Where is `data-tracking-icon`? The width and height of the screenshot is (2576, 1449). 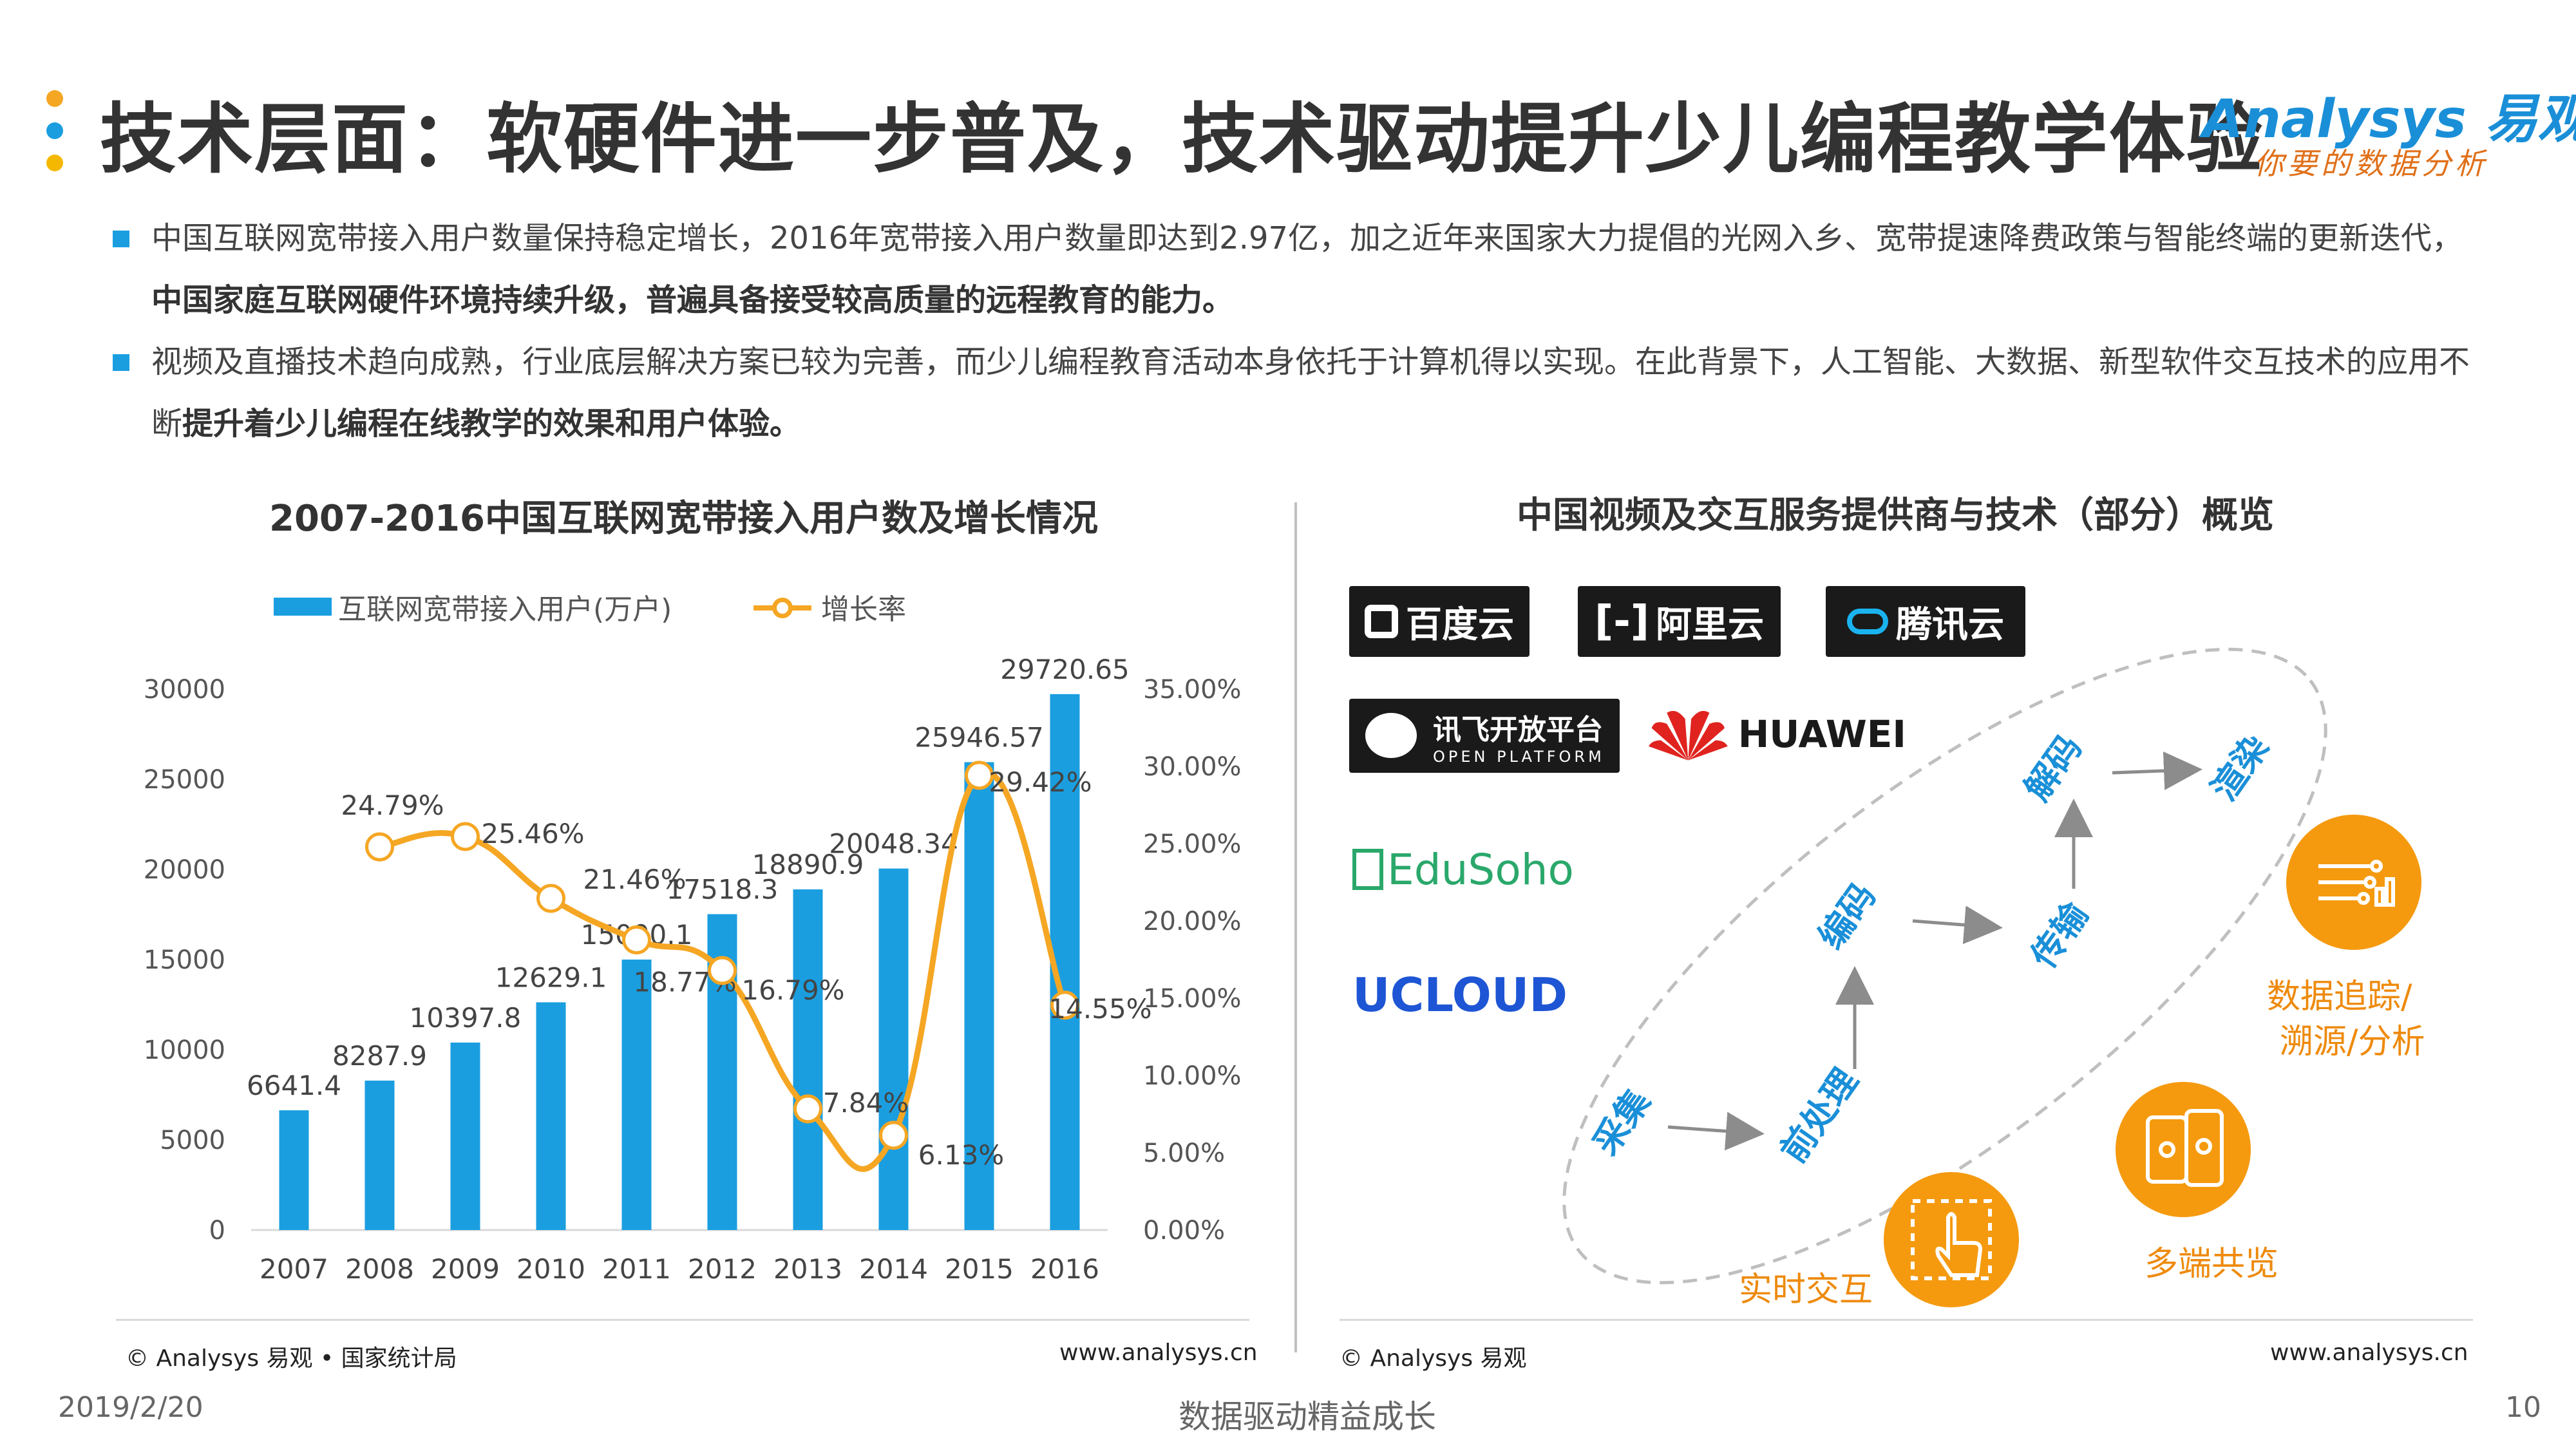
data-tracking-icon is located at coordinates (2353, 882).